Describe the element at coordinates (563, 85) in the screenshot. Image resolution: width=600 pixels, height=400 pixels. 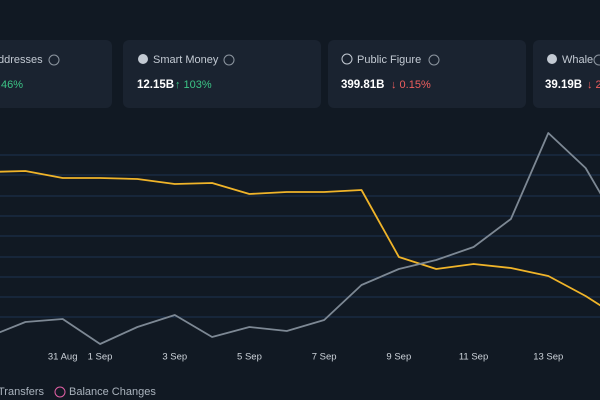
I see `card-value: 39.19B` at that location.